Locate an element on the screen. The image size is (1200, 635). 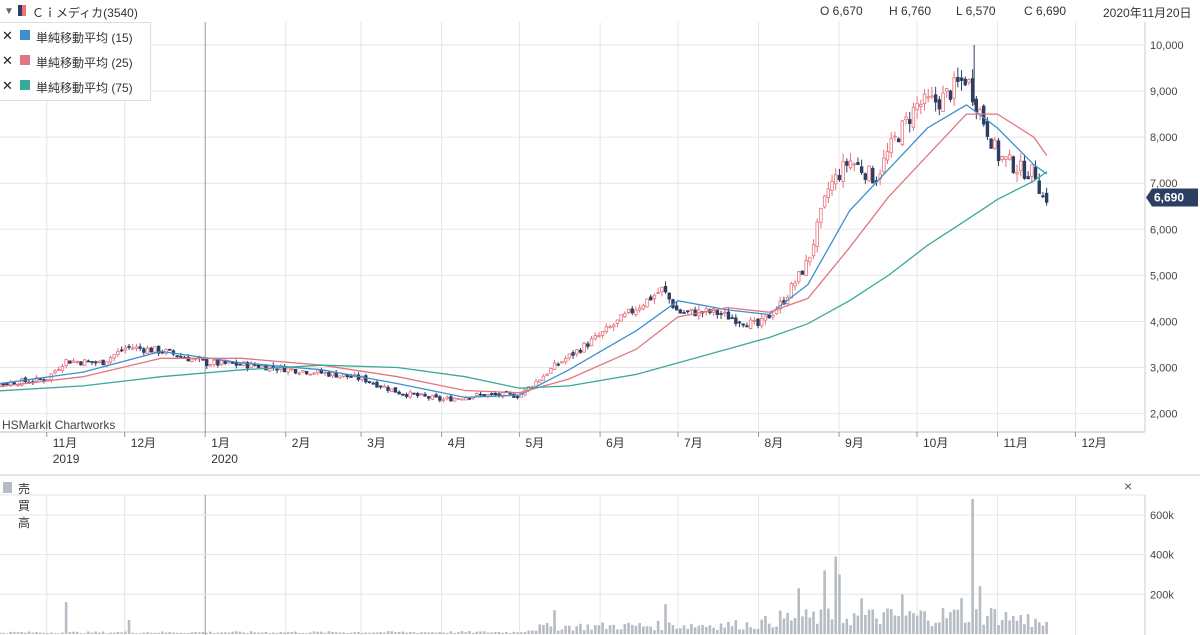
menu-chevron-down-icon: ▼ is located at coordinates (9, 11).